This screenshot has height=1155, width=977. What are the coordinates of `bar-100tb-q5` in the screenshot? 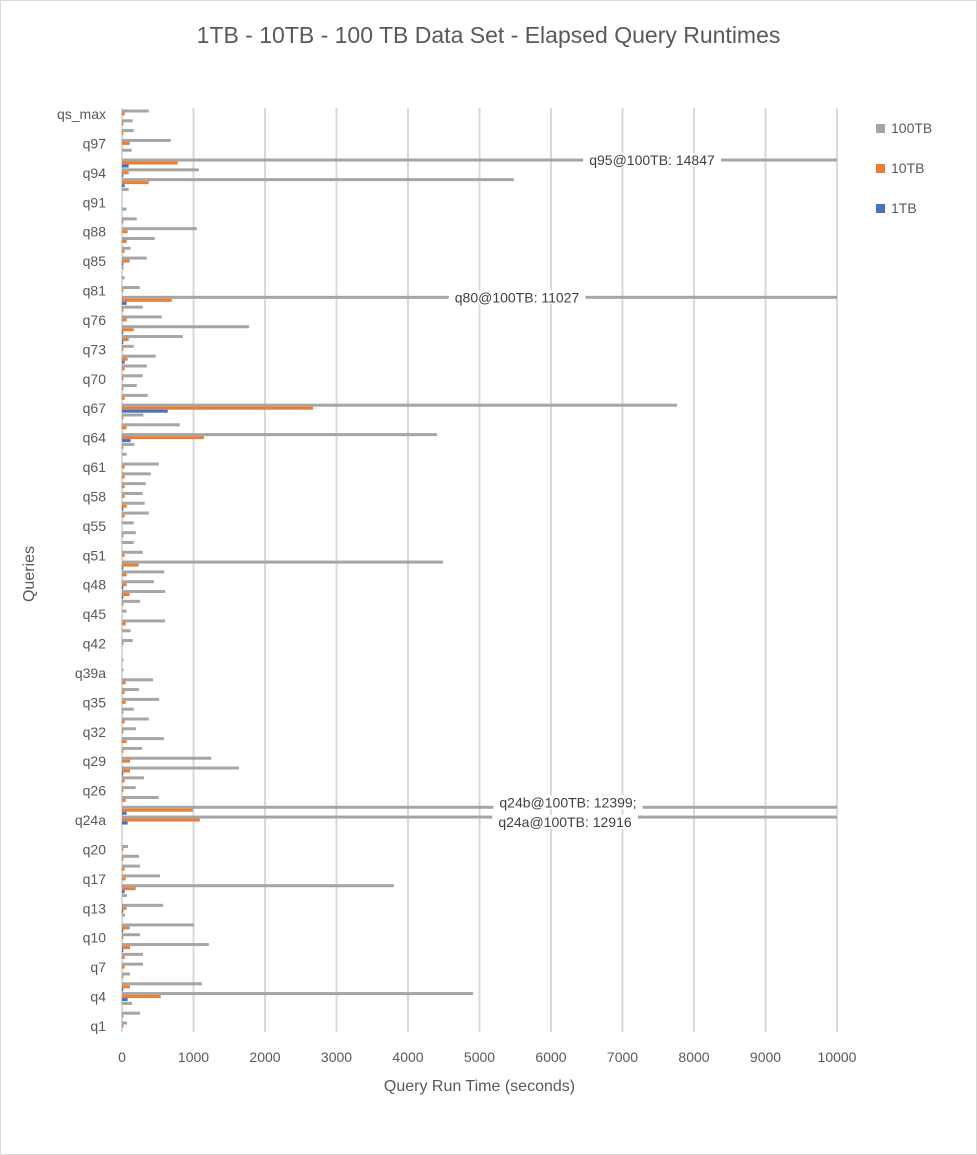 It's located at (162, 984).